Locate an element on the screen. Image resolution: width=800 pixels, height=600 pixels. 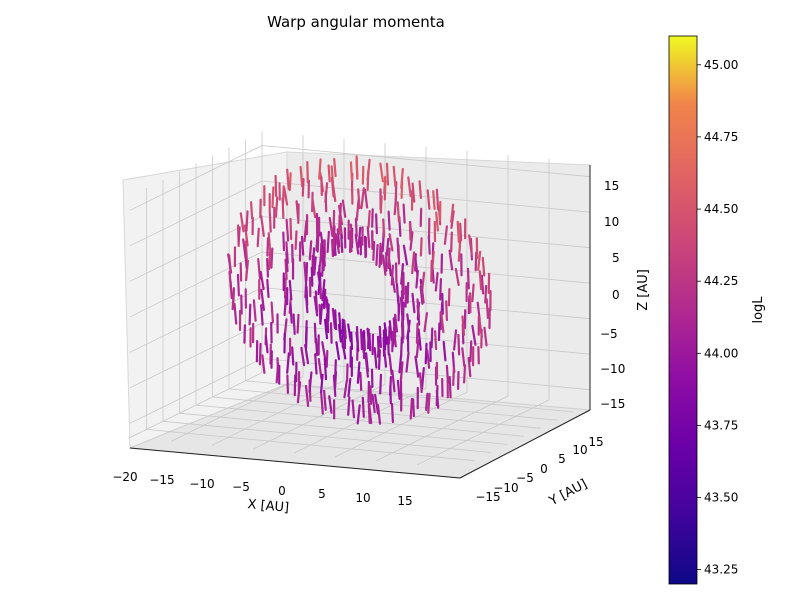
z-axis: −15 −10 −5 0 5 10 15 Z [AU] is located at coordinates (625, 295).